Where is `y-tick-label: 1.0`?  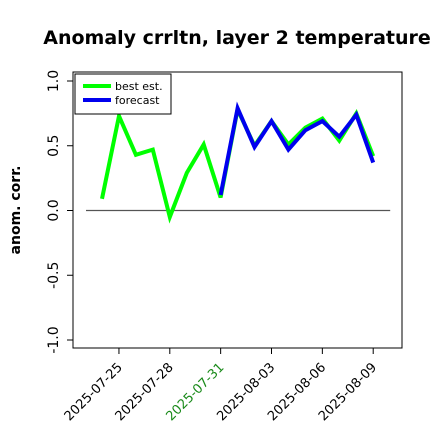
y-tick-label: 1.0 is located at coordinates (54, 81).